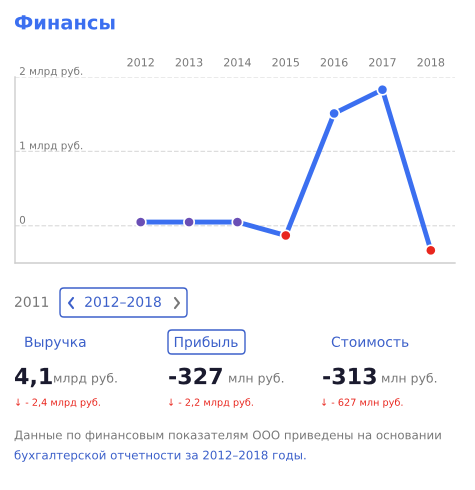  What do you see at coordinates (189, 62) in the screenshot?
I see `x-tick-label: 2013` at bounding box center [189, 62].